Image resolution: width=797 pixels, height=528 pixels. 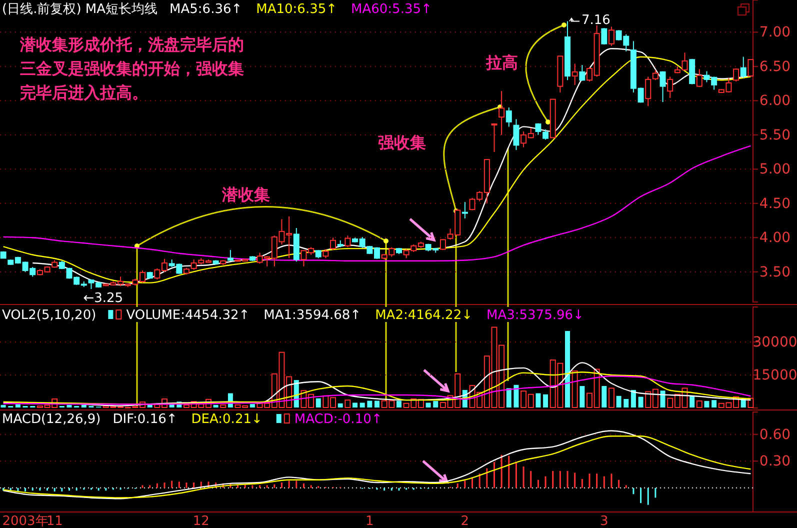 What do you see at coordinates (145, 419) in the screenshot?
I see `text: DIF:0.16↑` at bounding box center [145, 419].